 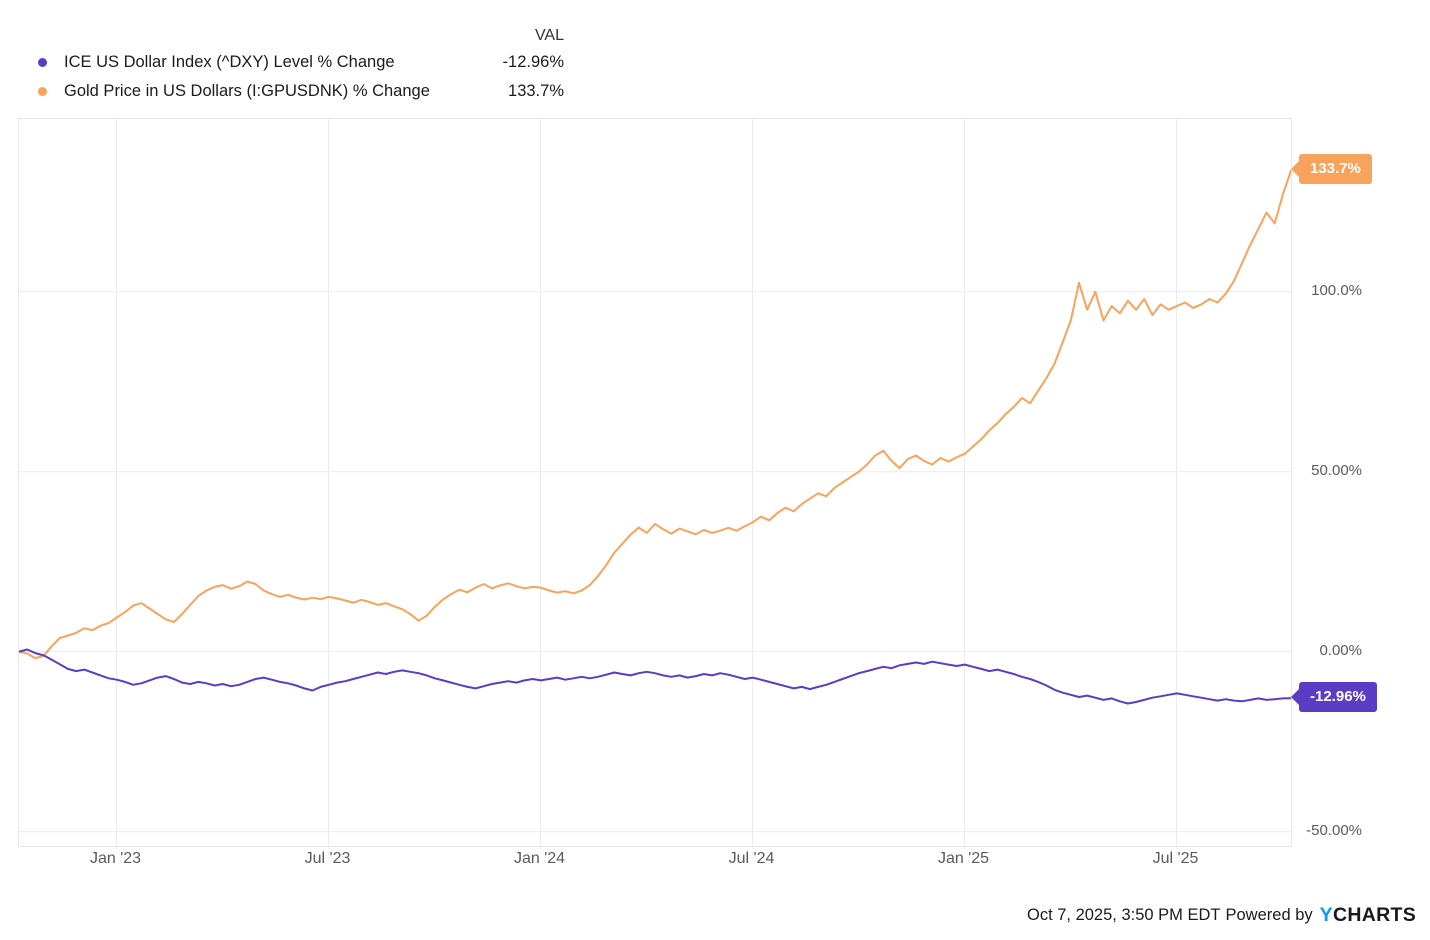 I want to click on end-value-badge: 133.7%, so click(x=1331, y=169).